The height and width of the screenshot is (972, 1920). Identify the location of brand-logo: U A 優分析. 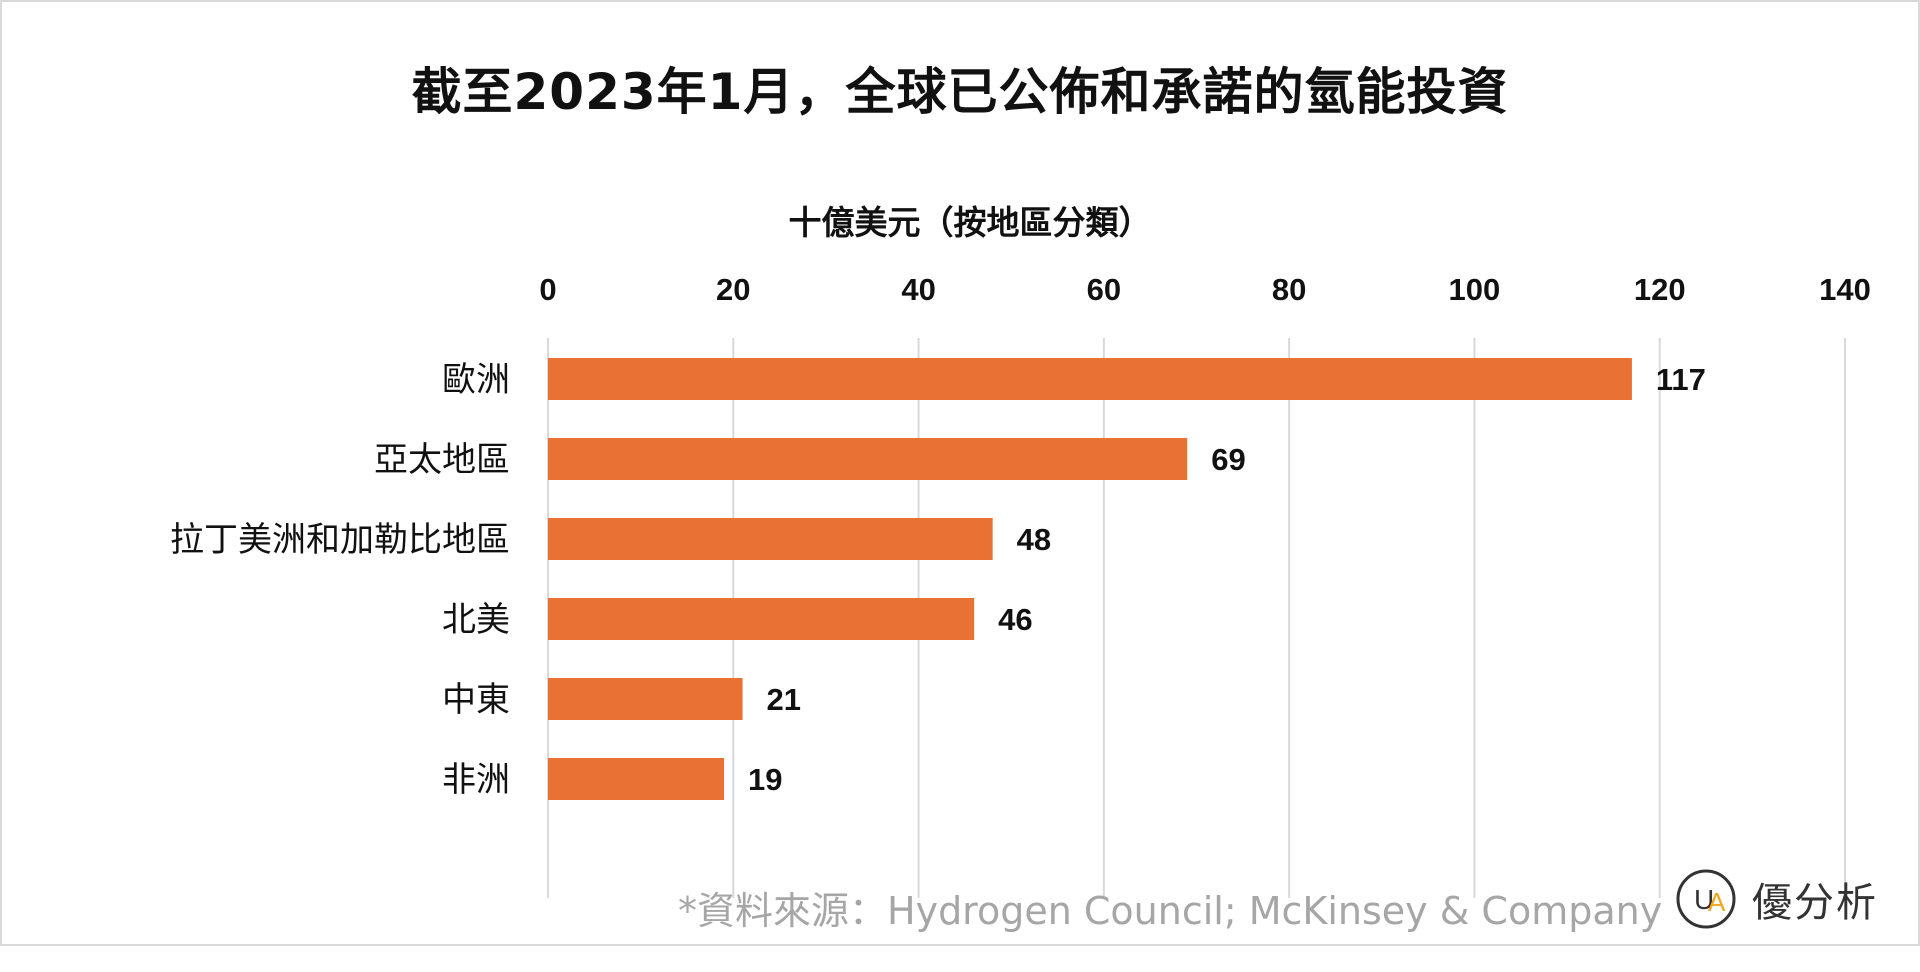
(1776, 899).